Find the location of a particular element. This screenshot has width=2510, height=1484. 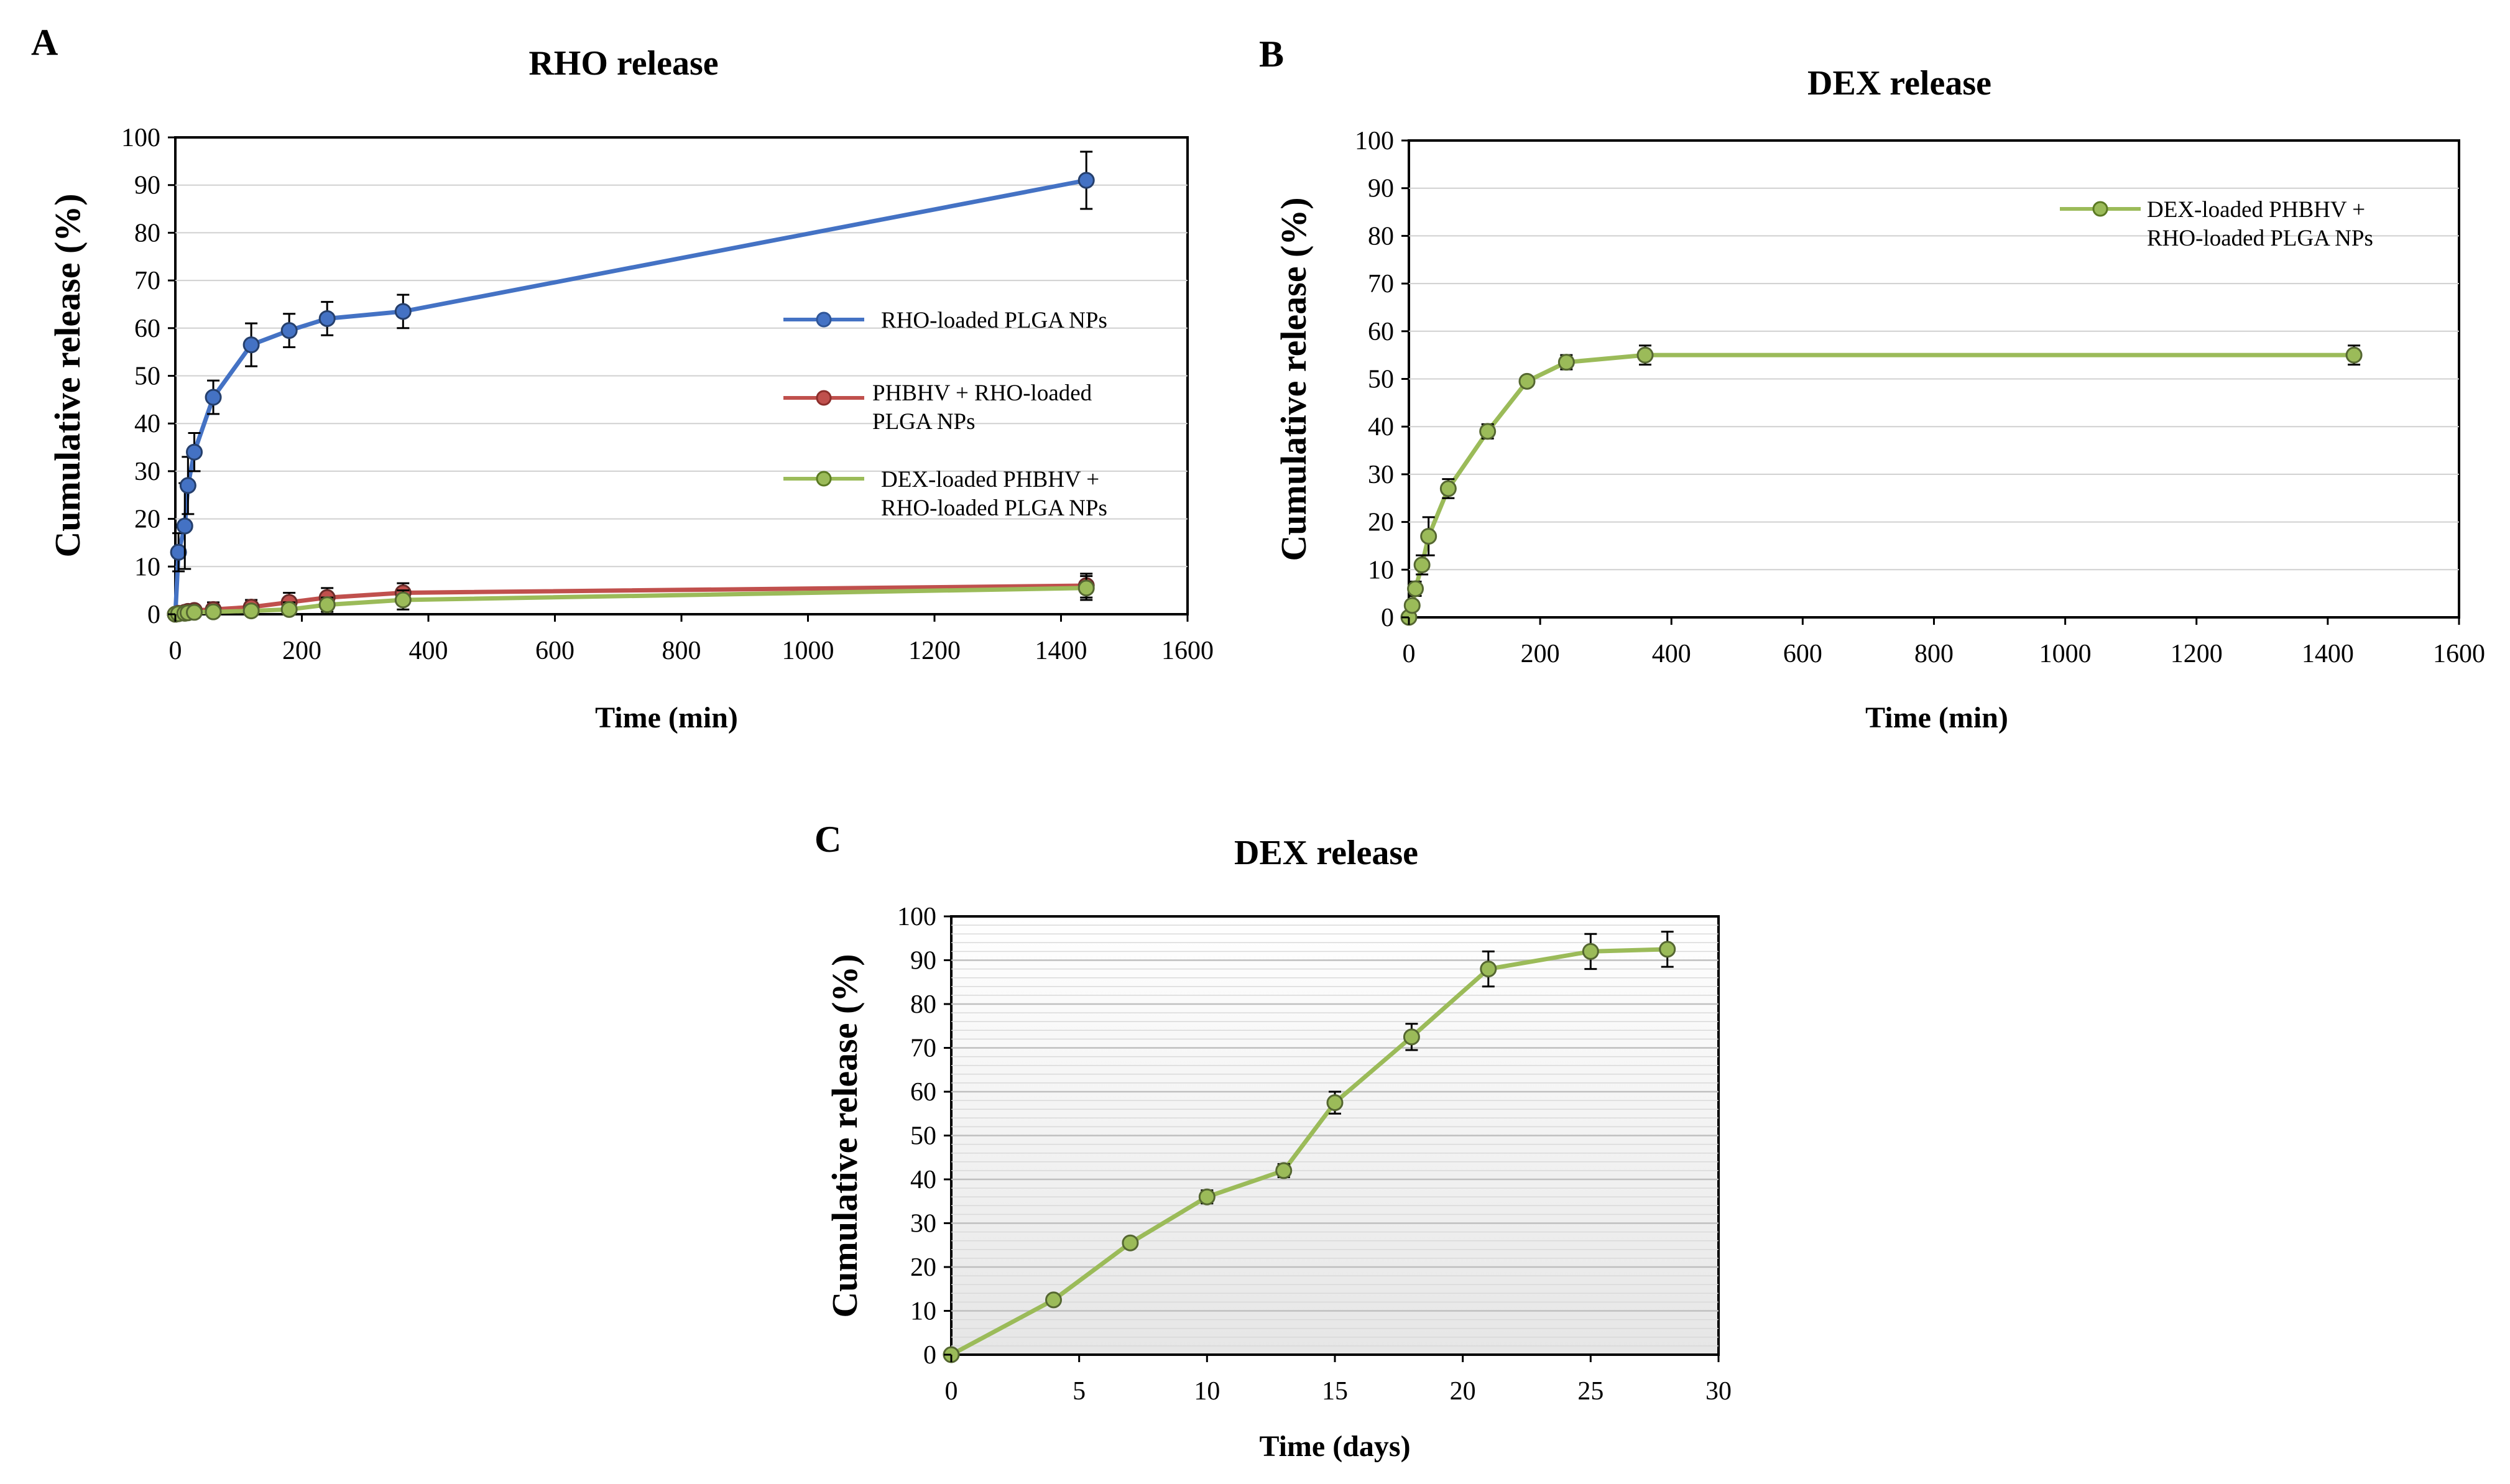

y-tick-label: 50 is located at coordinates (147, 376).